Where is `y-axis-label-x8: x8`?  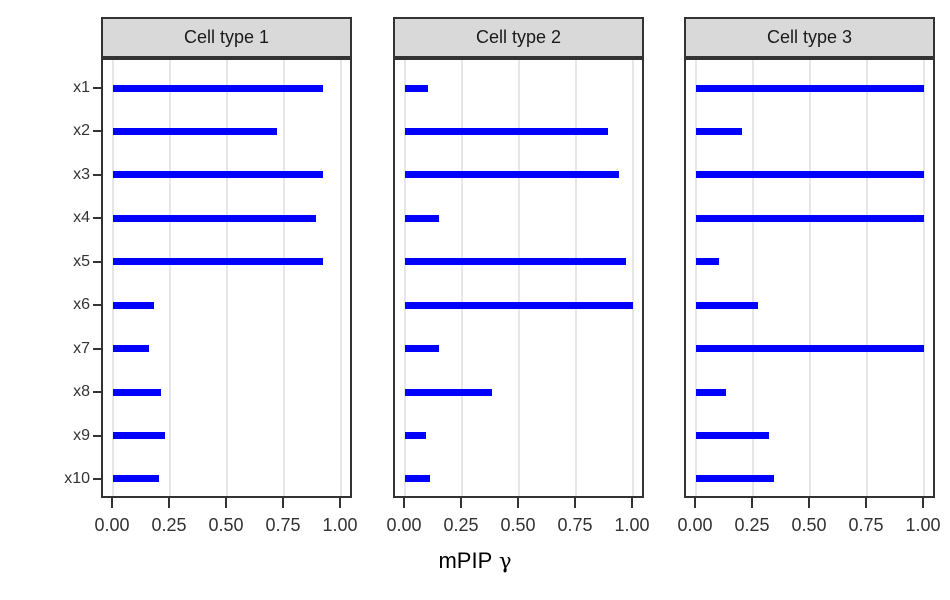 y-axis-label-x8: x8 is located at coordinates (81, 392).